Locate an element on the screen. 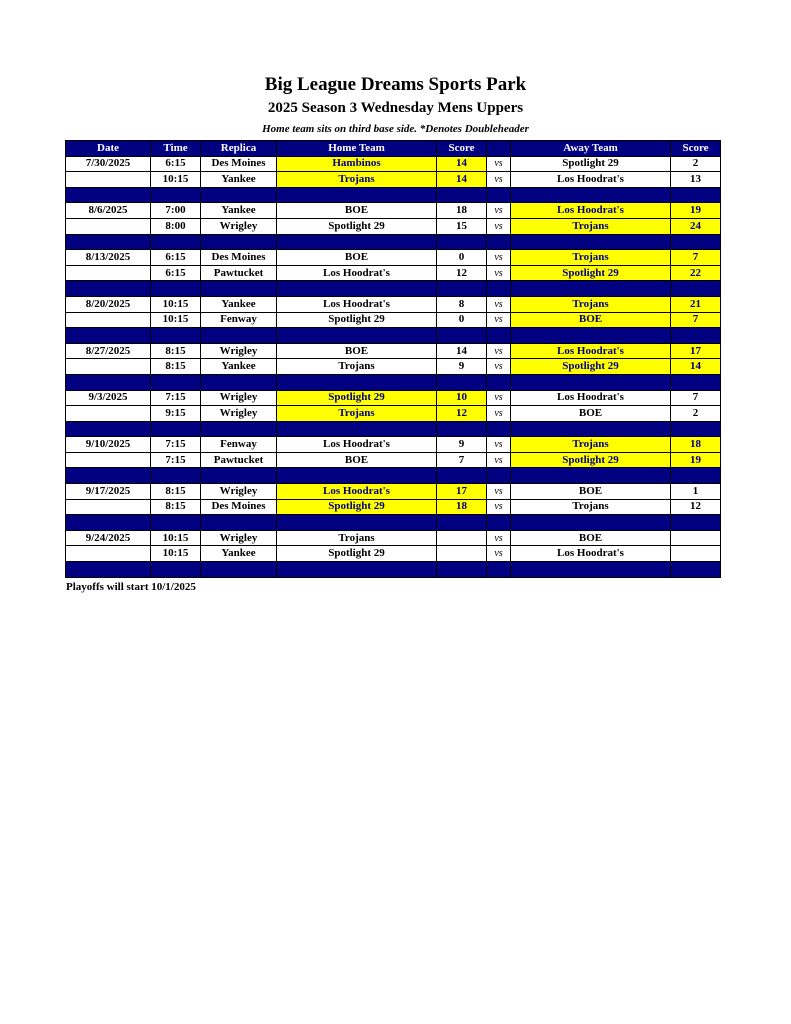 This screenshot has width=791, height=1024. footer-note: Playoffs will start 10/1/2025 is located at coordinates (131, 587).